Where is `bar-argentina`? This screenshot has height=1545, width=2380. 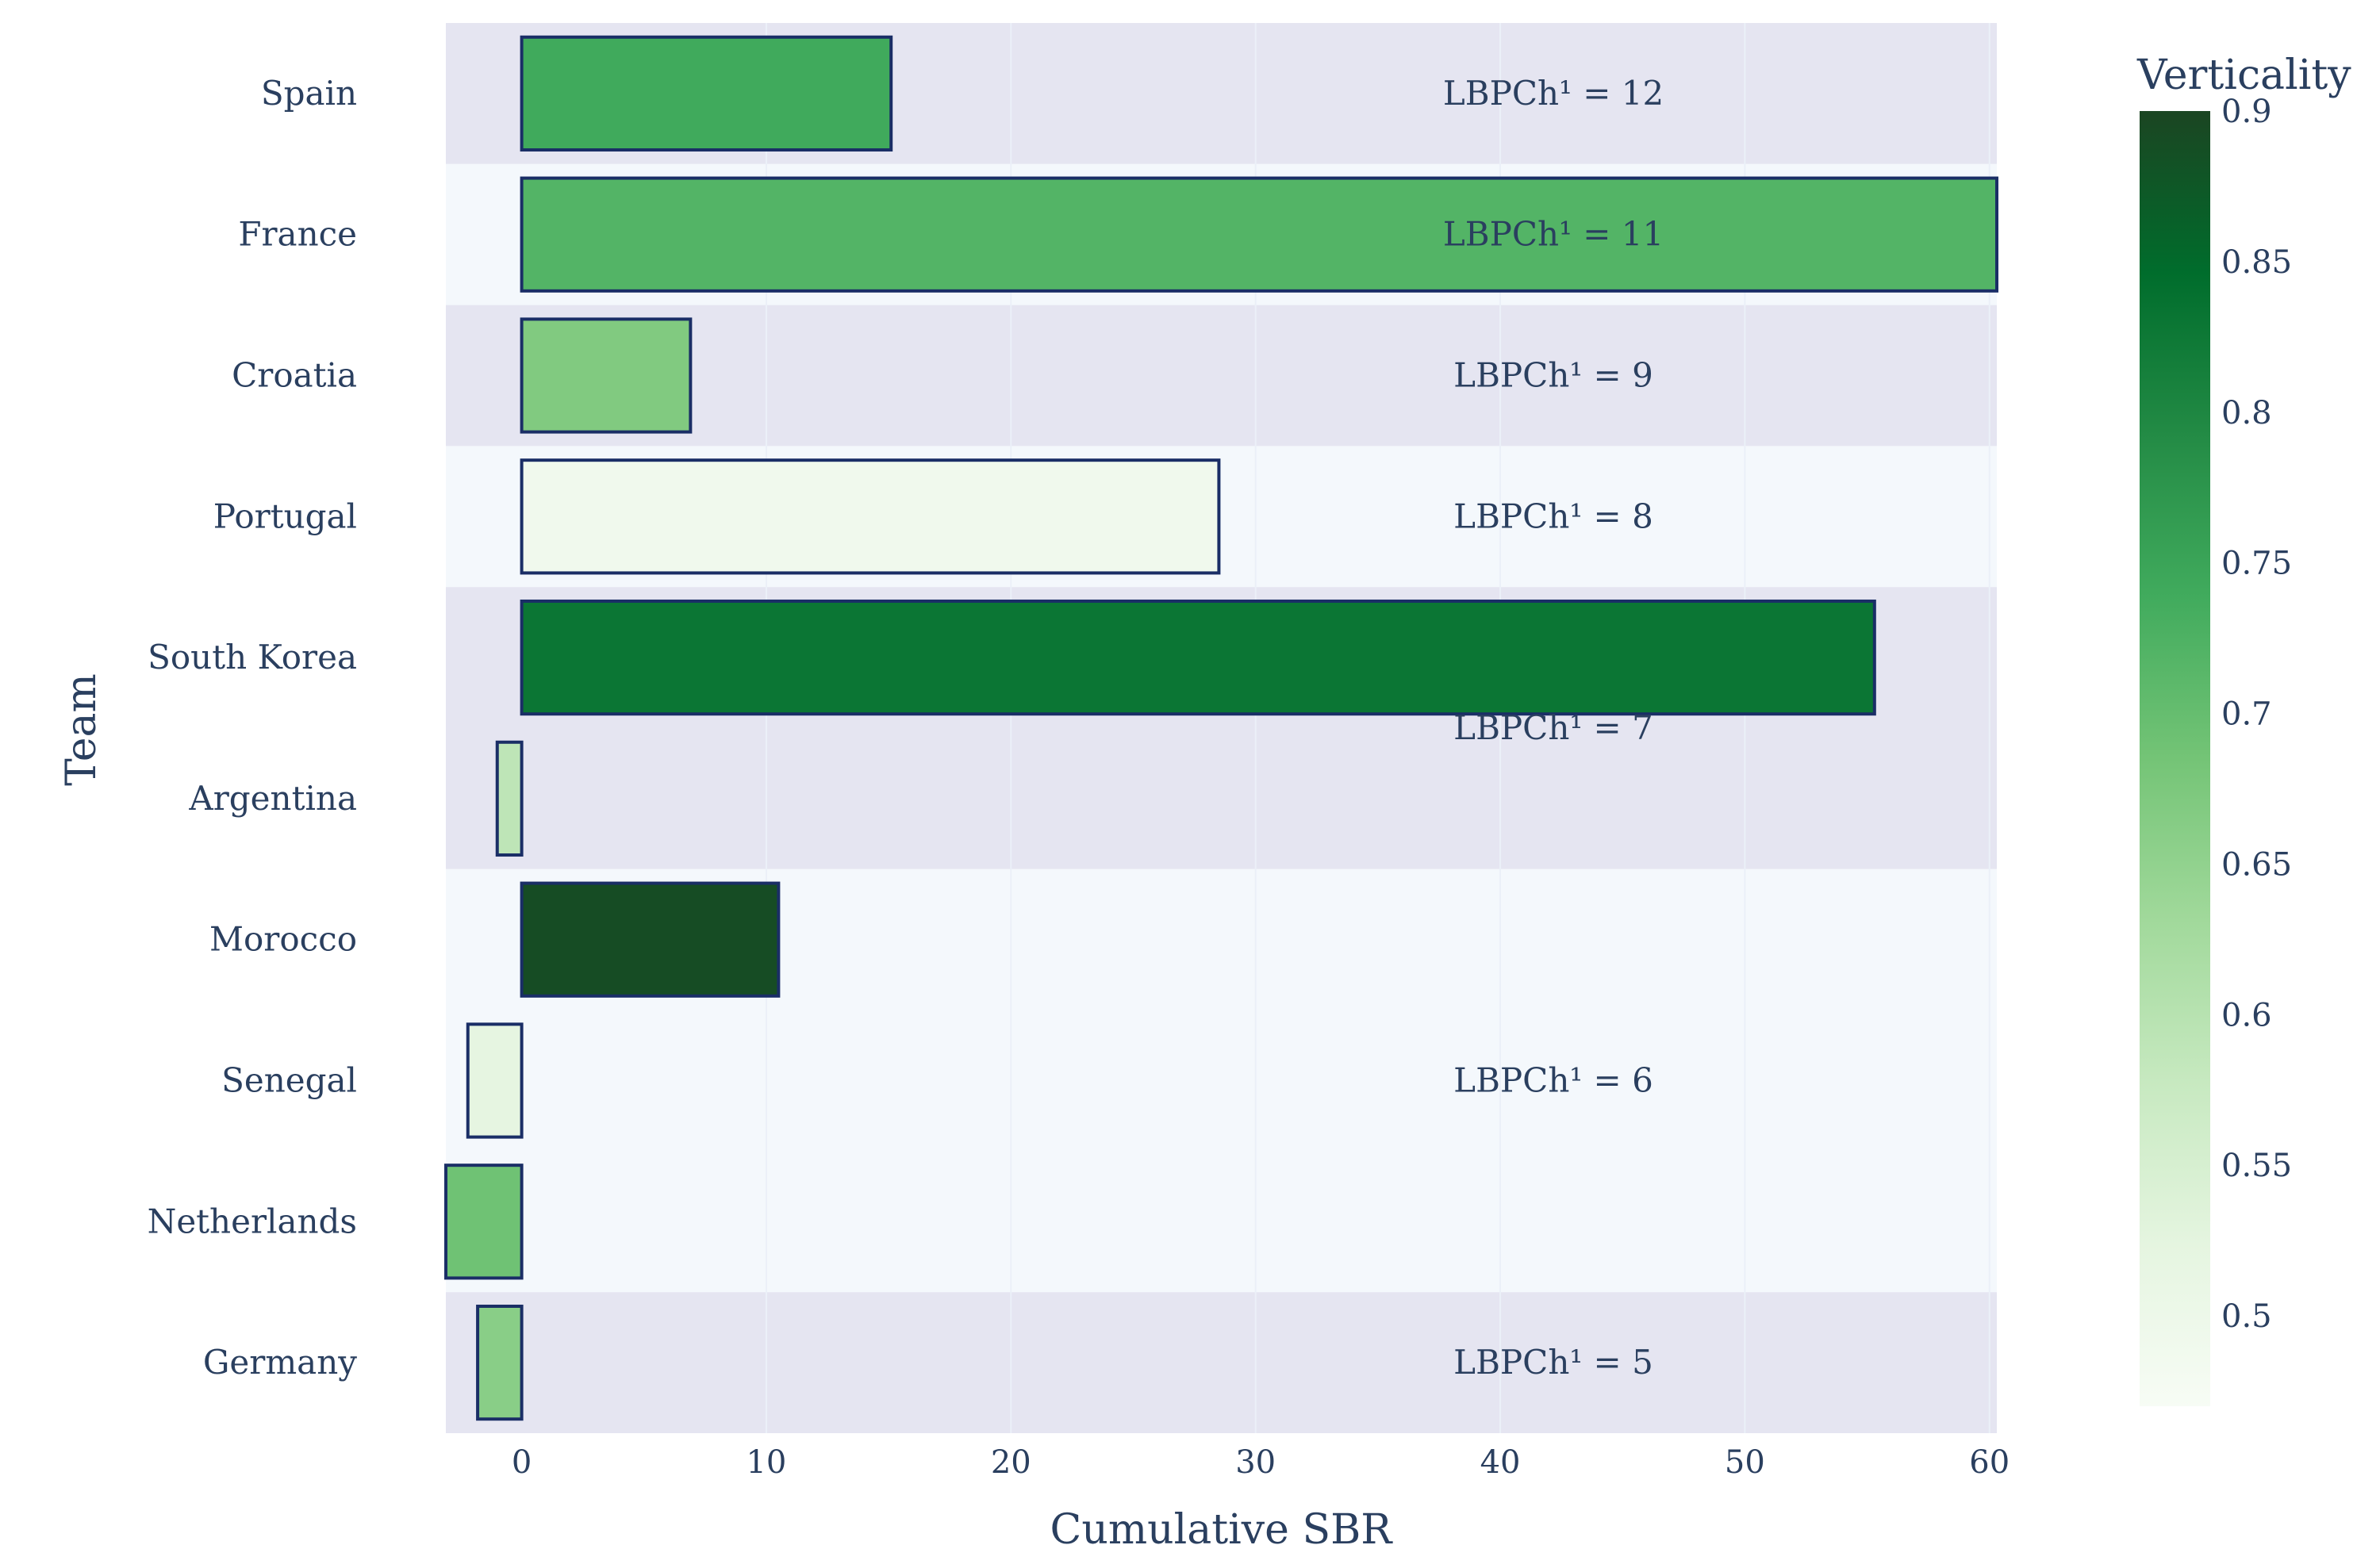
bar-argentina is located at coordinates (509, 798).